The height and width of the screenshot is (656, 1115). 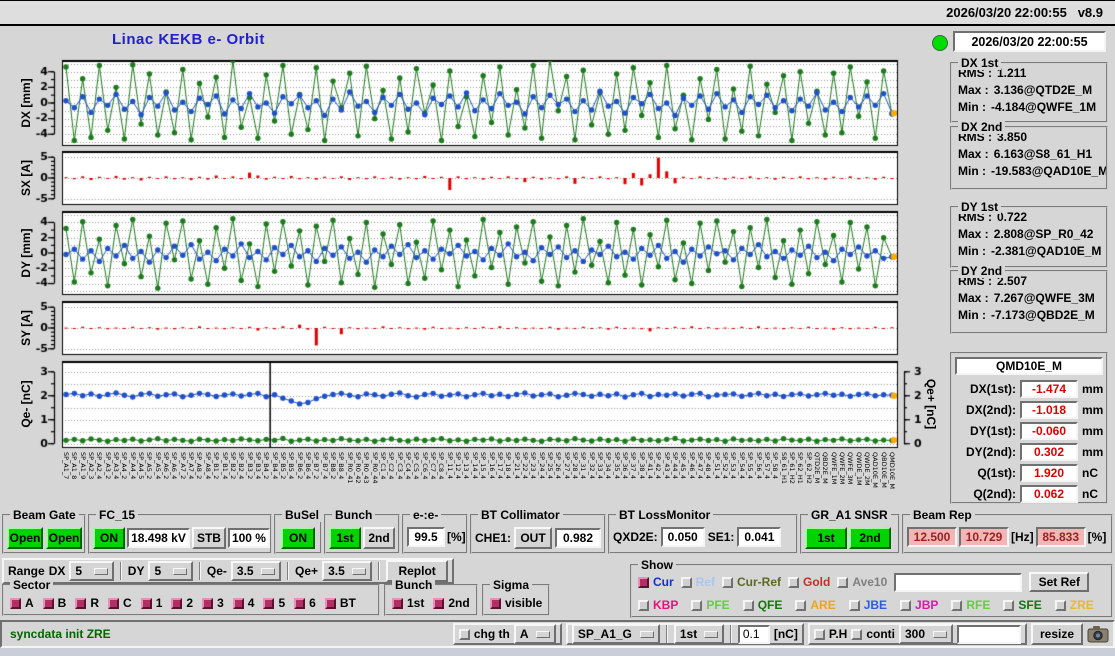 What do you see at coordinates (132, 466) in the screenshot?
I see `bpm-label-SP_A4_4: SP_A4_4` at bounding box center [132, 466].